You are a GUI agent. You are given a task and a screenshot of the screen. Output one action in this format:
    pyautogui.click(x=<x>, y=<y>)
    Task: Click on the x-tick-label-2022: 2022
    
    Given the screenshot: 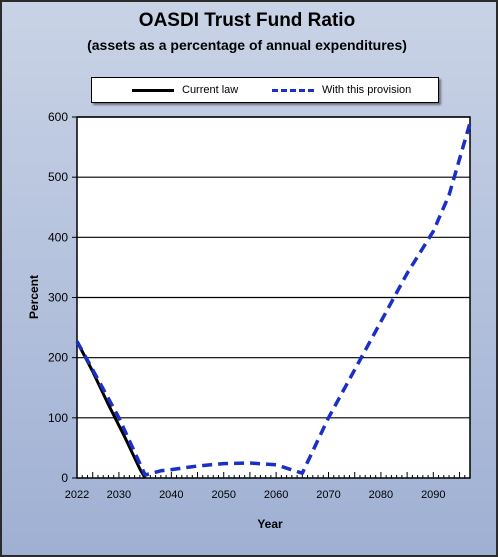 What is the action you would take?
    pyautogui.click(x=77, y=495)
    